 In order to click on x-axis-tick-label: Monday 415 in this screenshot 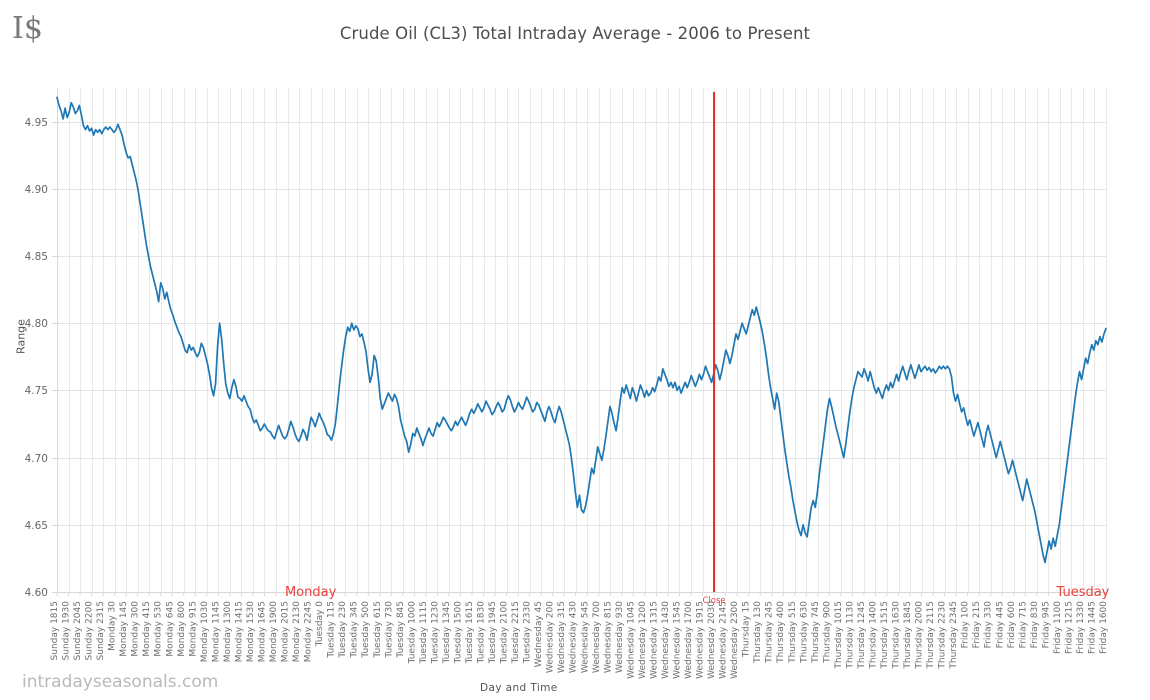, I will do `click(147, 629)`.